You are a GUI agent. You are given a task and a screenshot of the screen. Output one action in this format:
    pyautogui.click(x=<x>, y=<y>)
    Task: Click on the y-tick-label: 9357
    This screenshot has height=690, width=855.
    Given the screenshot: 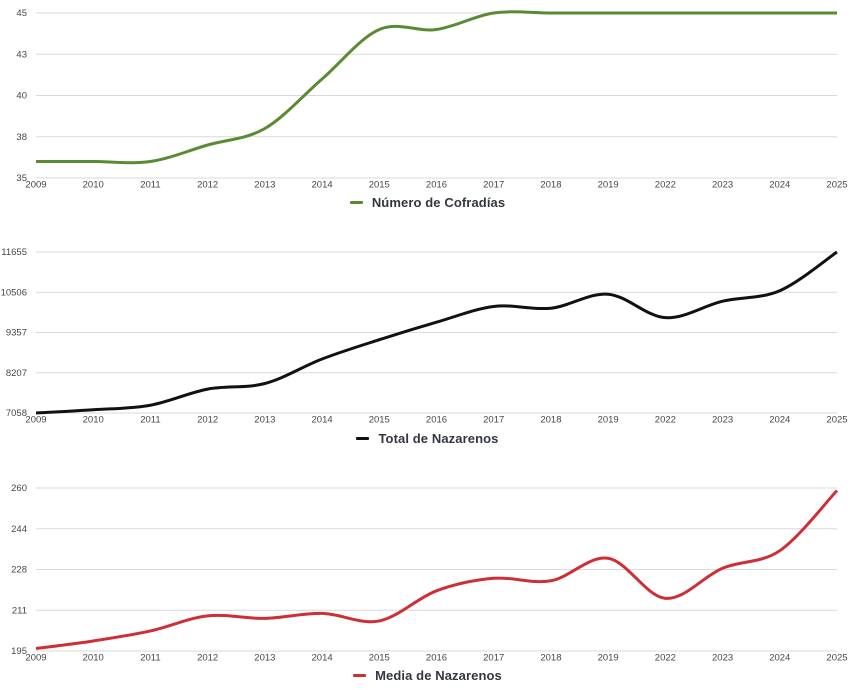 What is the action you would take?
    pyautogui.click(x=16, y=333)
    